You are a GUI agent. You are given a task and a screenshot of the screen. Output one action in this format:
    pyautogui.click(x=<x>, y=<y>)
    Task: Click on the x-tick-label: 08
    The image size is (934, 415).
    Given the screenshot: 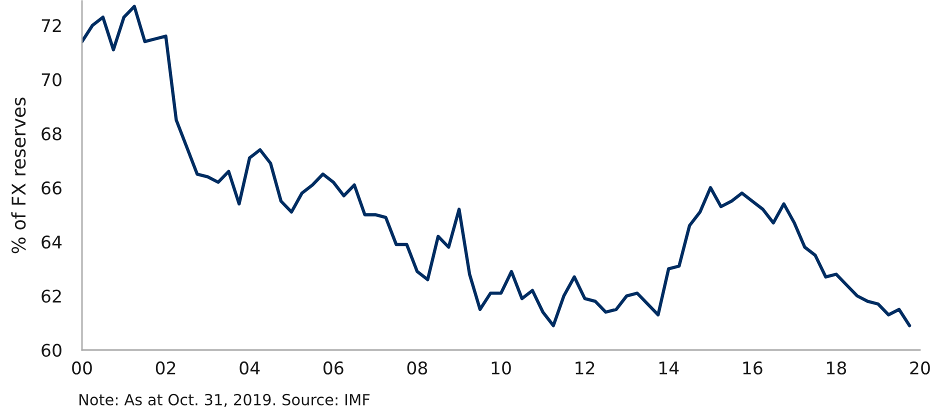 What is the action you would take?
    pyautogui.click(x=417, y=368)
    